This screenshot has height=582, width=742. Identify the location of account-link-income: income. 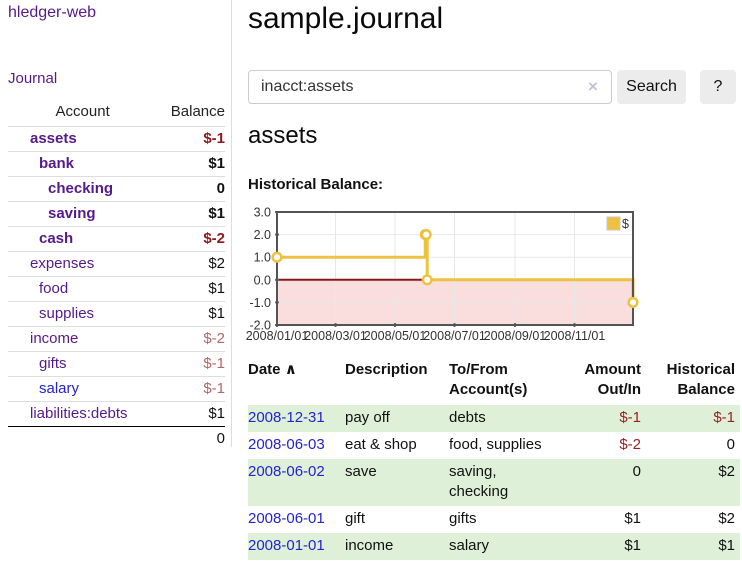
(54, 338).